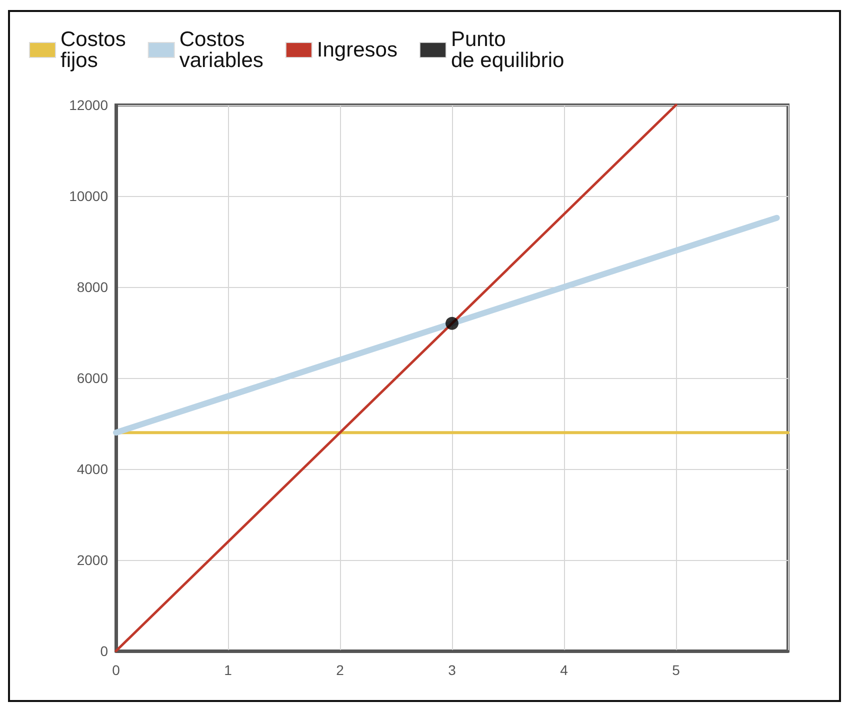  Describe the element at coordinates (104, 651) in the screenshot. I see `y-tick-label: 0` at that location.